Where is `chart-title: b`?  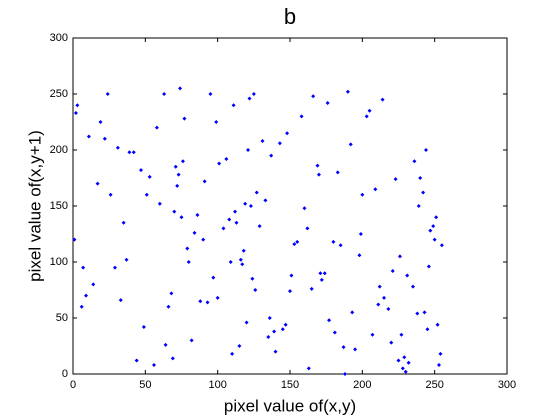 chart-title: b is located at coordinates (290, 16).